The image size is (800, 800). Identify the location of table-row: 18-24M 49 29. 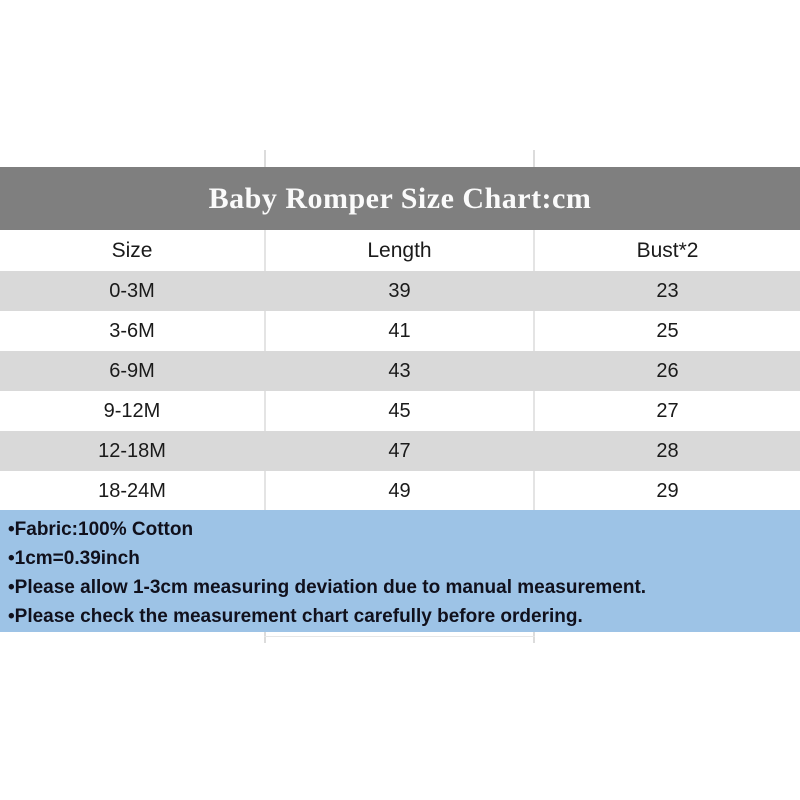
(400, 491).